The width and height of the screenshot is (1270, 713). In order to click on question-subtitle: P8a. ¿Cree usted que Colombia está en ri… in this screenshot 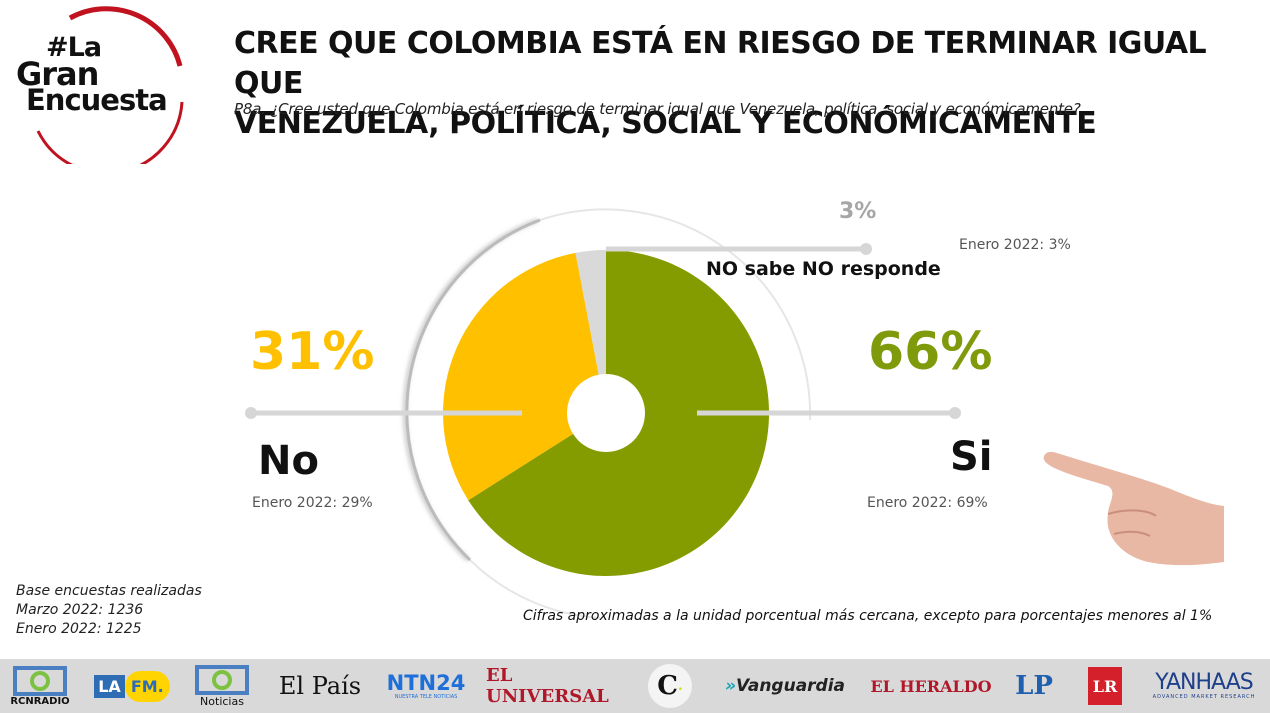, I will do `click(657, 109)`.